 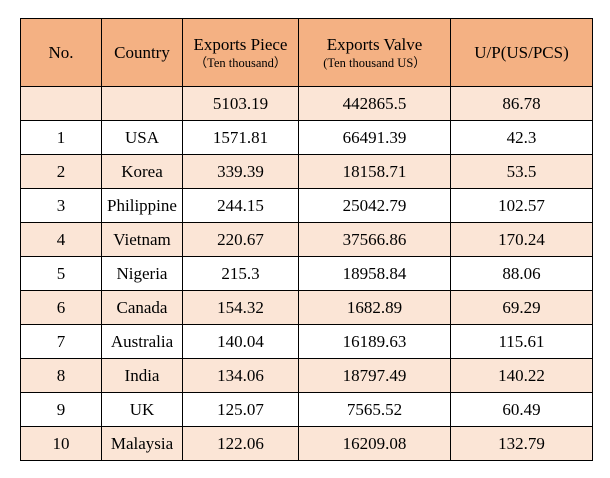 What do you see at coordinates (374, 44) in the screenshot?
I see `header-exports-value-label: Exports Valve` at bounding box center [374, 44].